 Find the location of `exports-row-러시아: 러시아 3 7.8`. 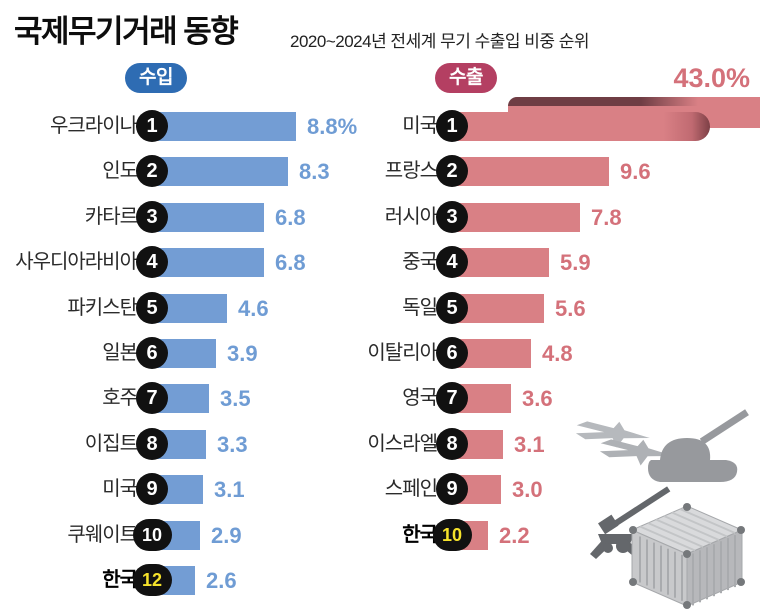

exports-row-러시아: 러시아 3 7.8 is located at coordinates (380, 216).